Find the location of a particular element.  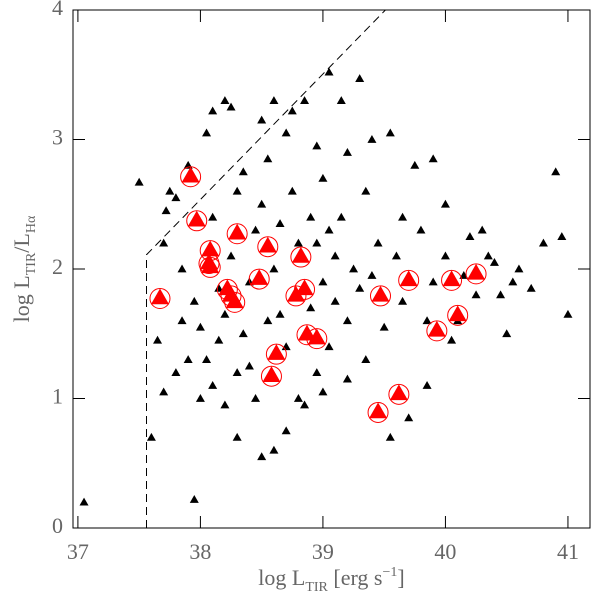

y-axis-label-part: /L is located at coordinates (21, 243).